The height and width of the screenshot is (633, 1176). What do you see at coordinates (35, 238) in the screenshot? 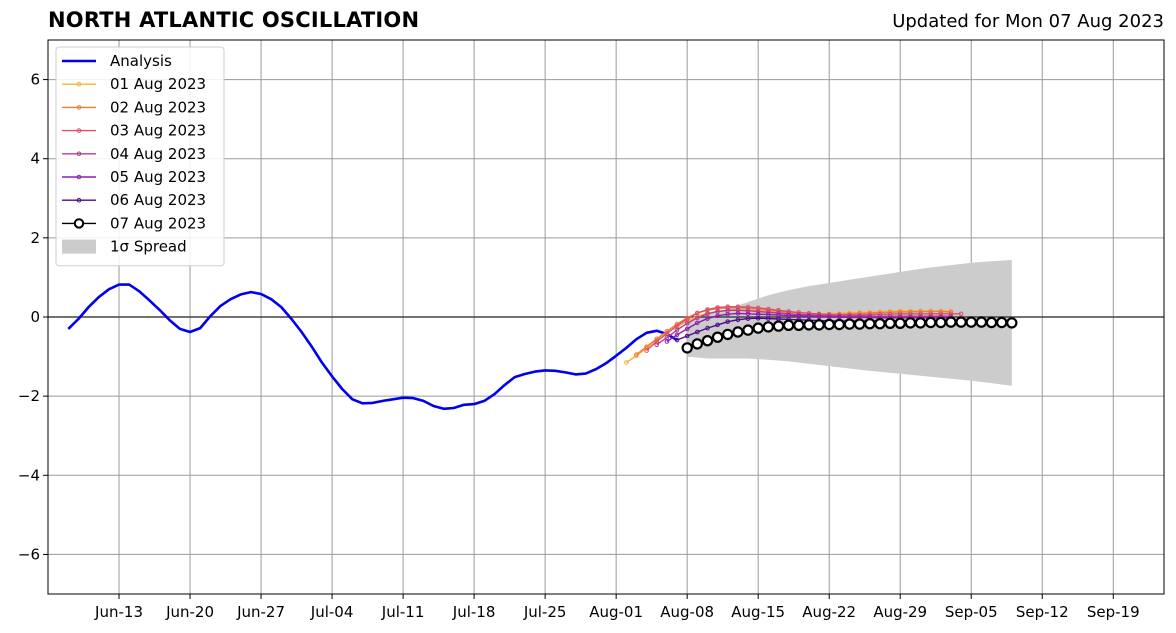
I see `y-tick-label: 2` at bounding box center [35, 238].